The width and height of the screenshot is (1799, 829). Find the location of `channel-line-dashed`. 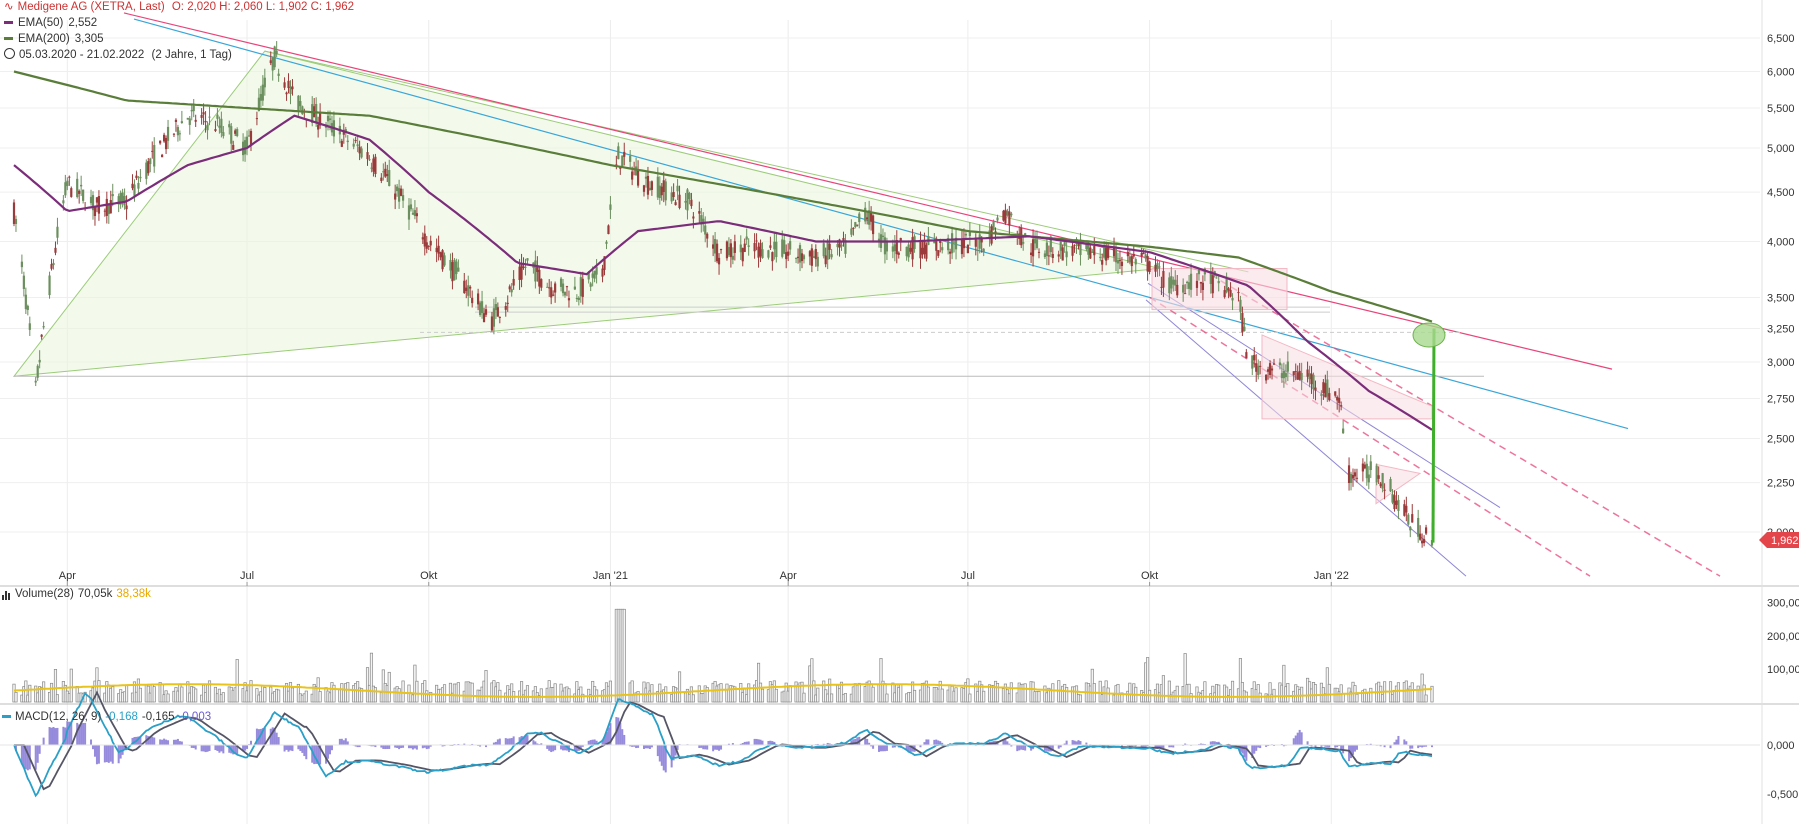

channel-line-dashed is located at coordinates (1370, 436).